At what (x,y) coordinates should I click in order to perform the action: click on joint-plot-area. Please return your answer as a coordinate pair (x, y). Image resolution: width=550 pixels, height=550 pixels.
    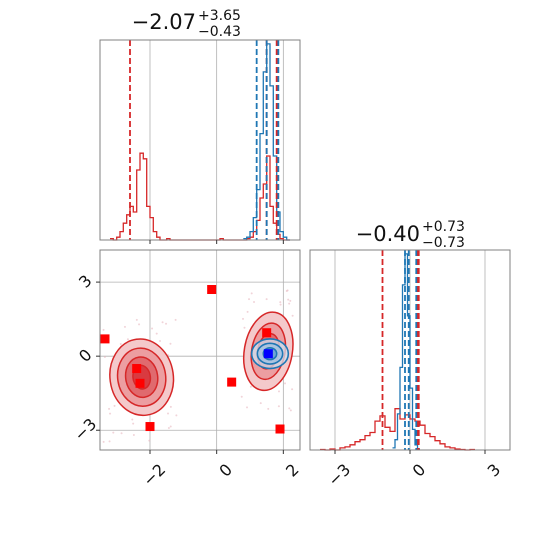
    Looking at the image, I should click on (200, 350).